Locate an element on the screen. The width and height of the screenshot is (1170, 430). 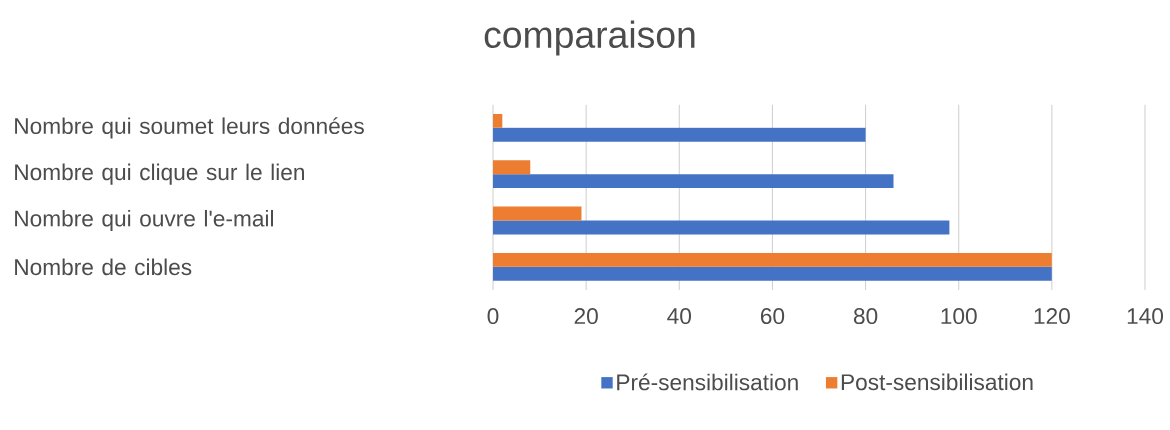
y-tick-label: Nombre qui clique sur le lien is located at coordinates (159, 174).